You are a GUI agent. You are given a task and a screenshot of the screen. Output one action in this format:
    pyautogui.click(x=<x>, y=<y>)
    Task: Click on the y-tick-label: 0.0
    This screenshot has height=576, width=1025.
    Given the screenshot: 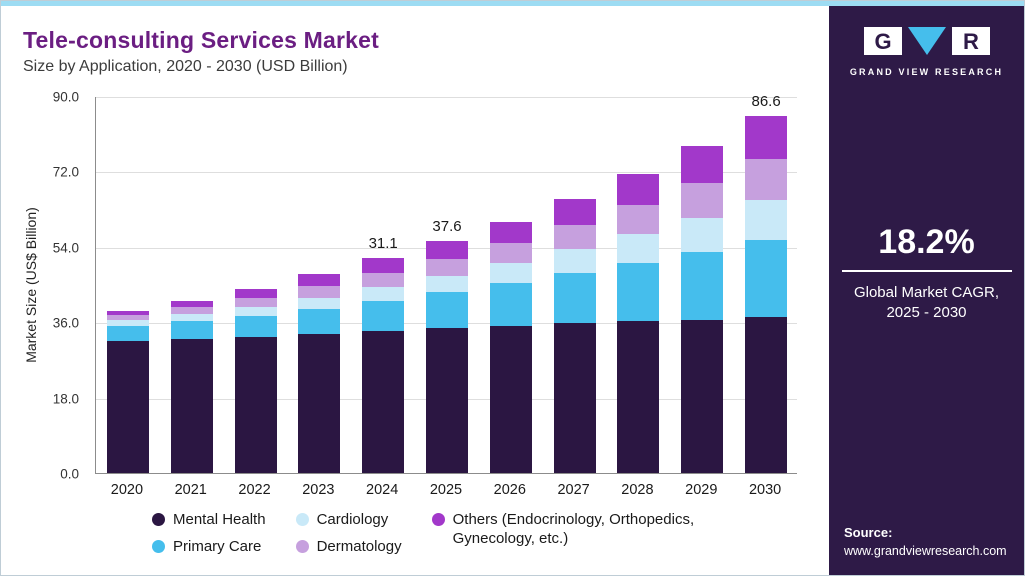 What is the action you would take?
    pyautogui.click(x=69, y=474)
    